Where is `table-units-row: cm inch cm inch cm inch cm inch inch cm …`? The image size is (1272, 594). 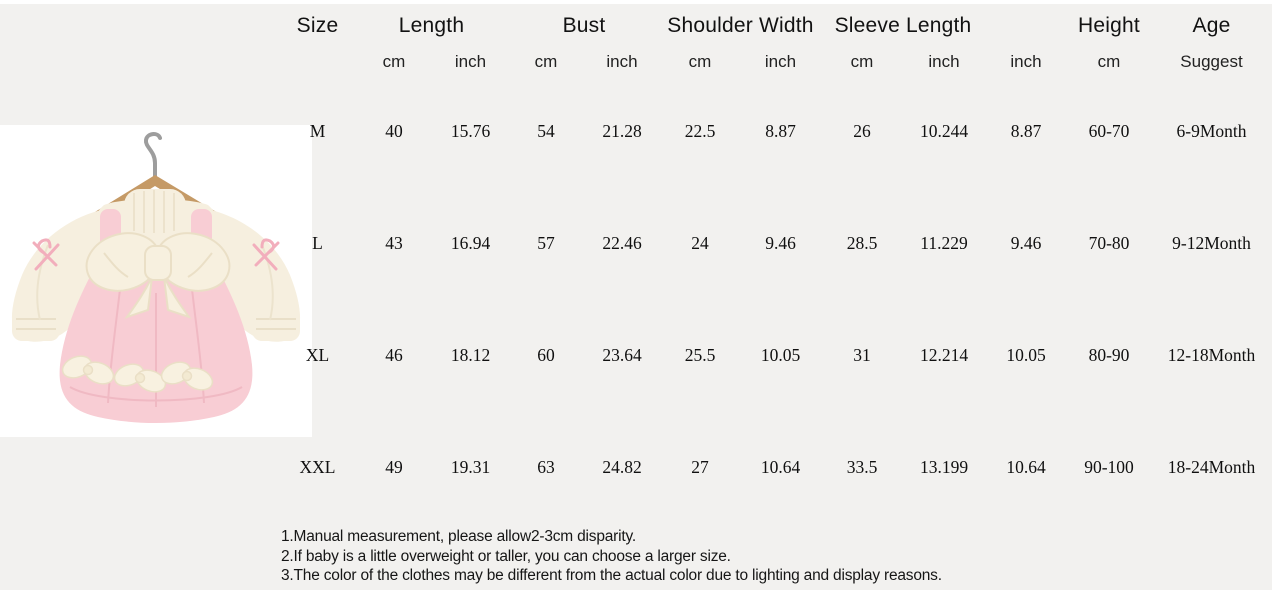 table-units-row: cm inch cm inch cm inch cm inch inch cm … is located at coordinates (776, 62).